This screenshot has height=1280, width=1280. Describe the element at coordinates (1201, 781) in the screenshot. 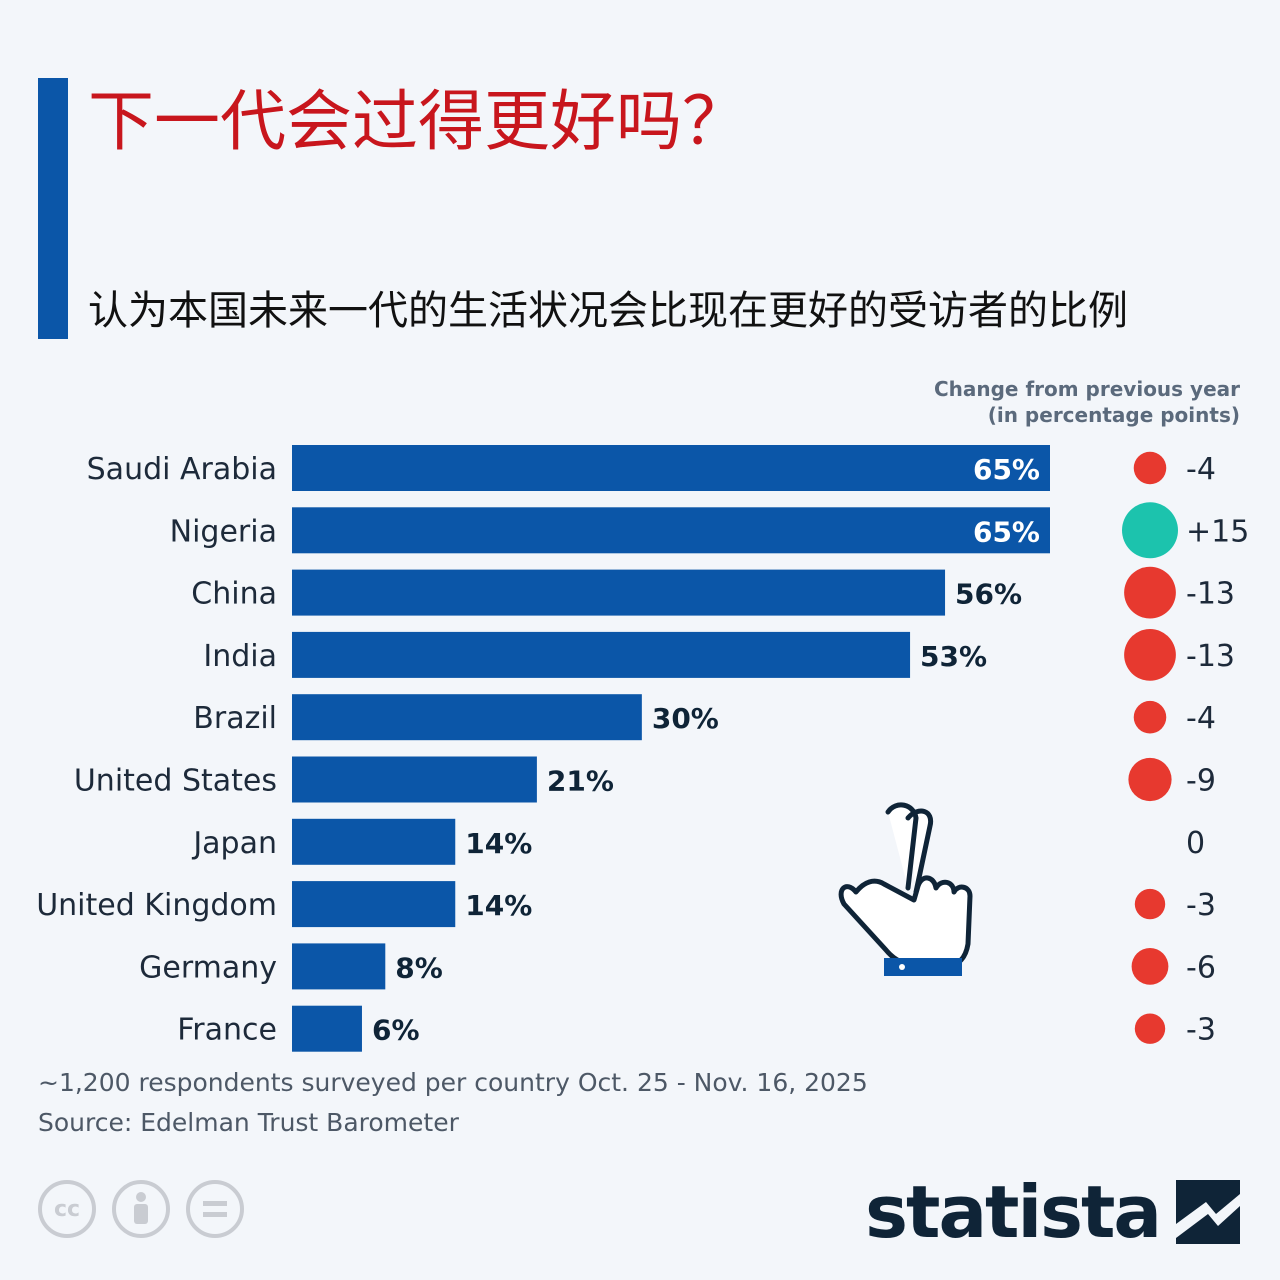

I see `change-label: -9` at that location.